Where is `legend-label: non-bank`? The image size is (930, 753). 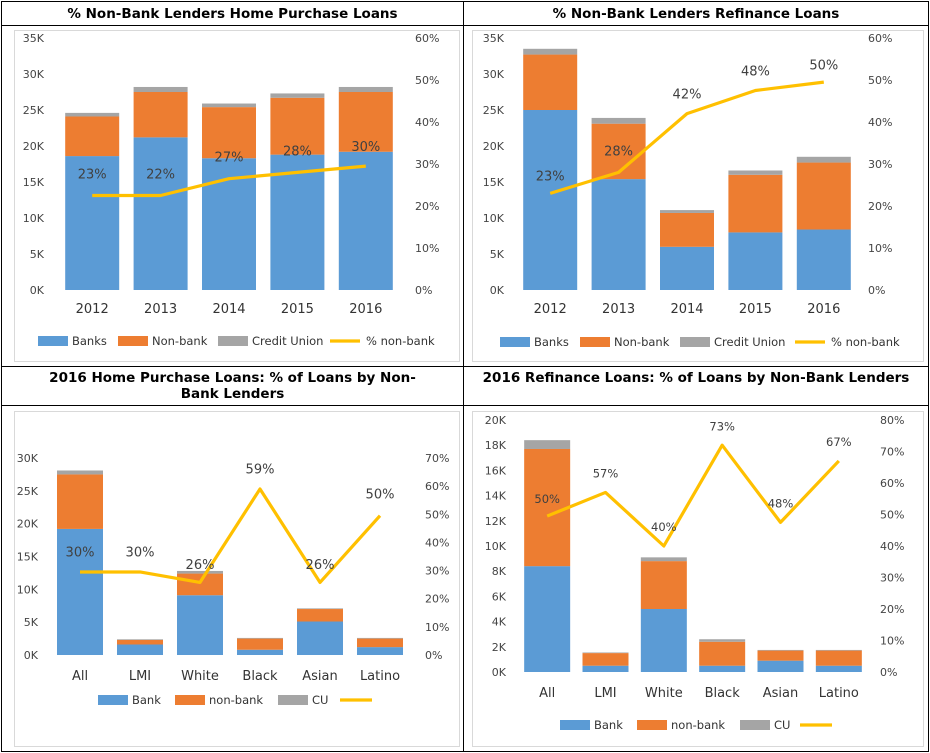 legend-label: non-bank is located at coordinates (698, 725).